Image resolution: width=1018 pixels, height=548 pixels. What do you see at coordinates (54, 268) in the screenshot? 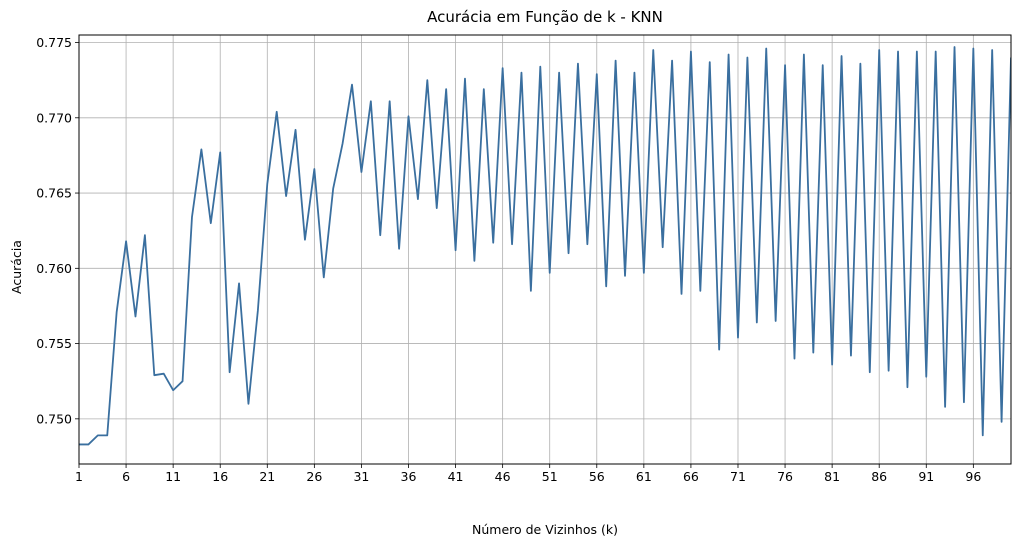
I see `y-tick-label: 0.760` at bounding box center [54, 268].